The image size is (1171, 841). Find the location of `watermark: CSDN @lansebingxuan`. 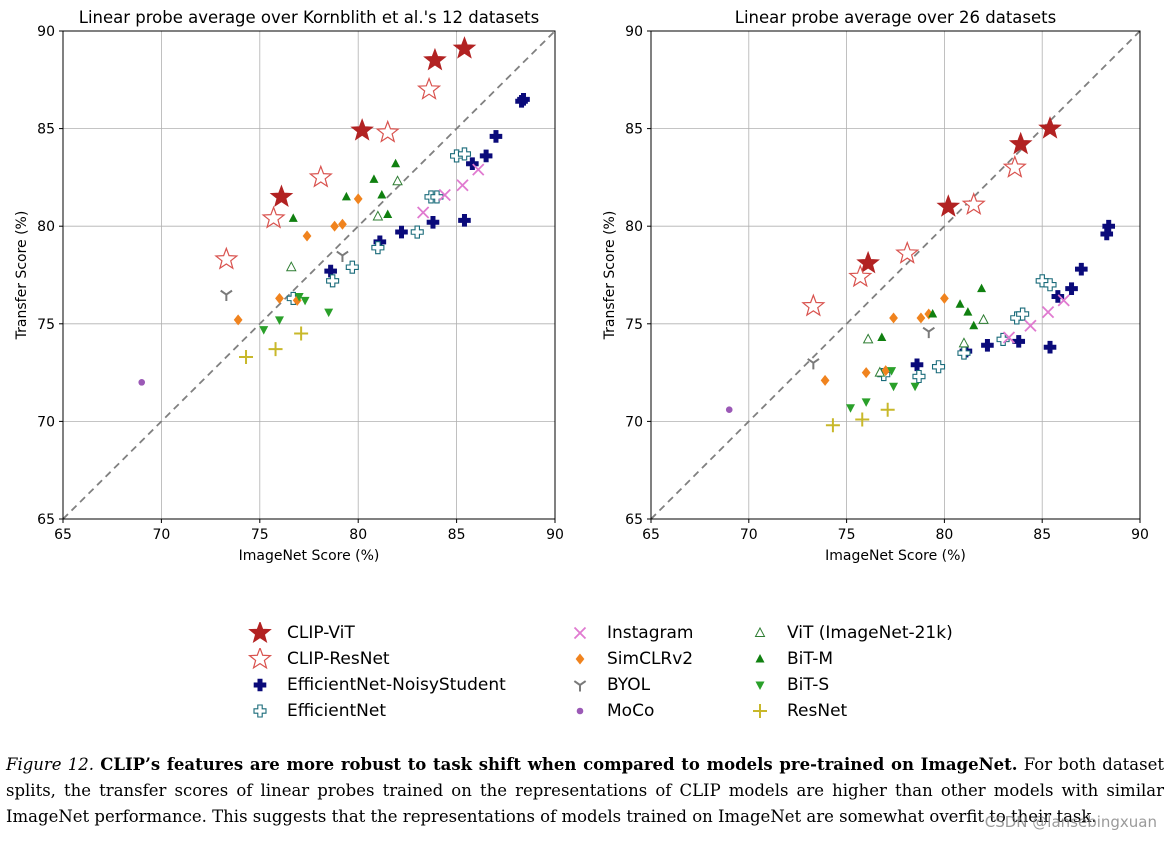

watermark: CSDN @lansebingxuan is located at coordinates (1070, 822).